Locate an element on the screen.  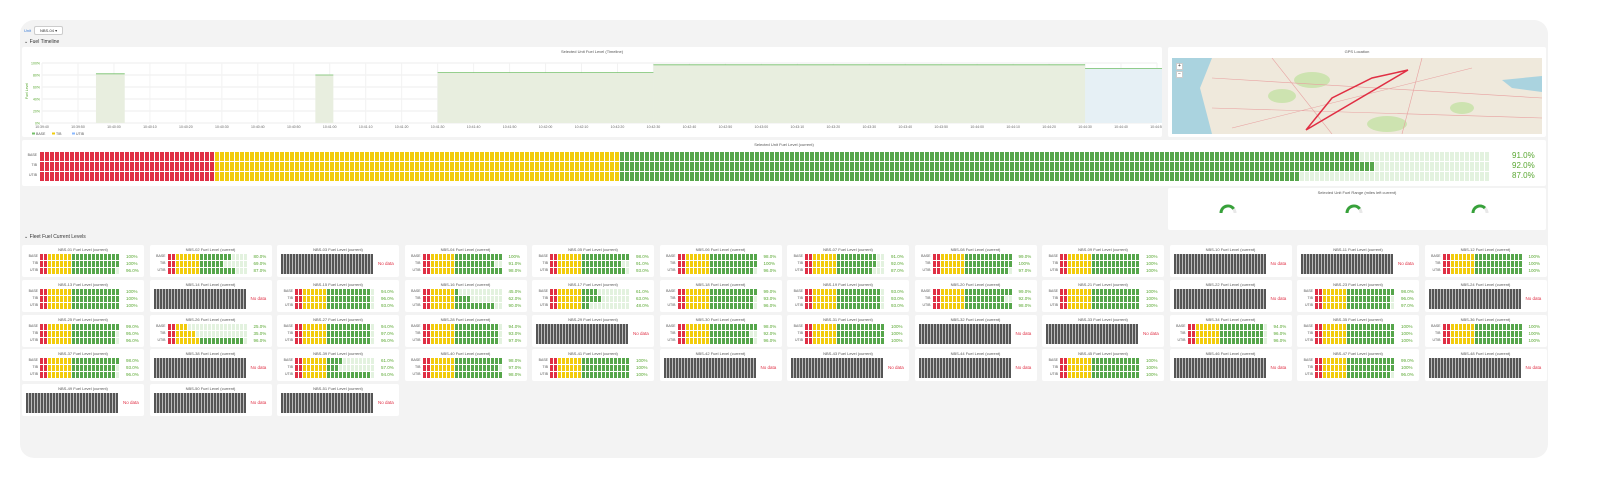
no-data-label: No data is located at coordinates (1278, 263).